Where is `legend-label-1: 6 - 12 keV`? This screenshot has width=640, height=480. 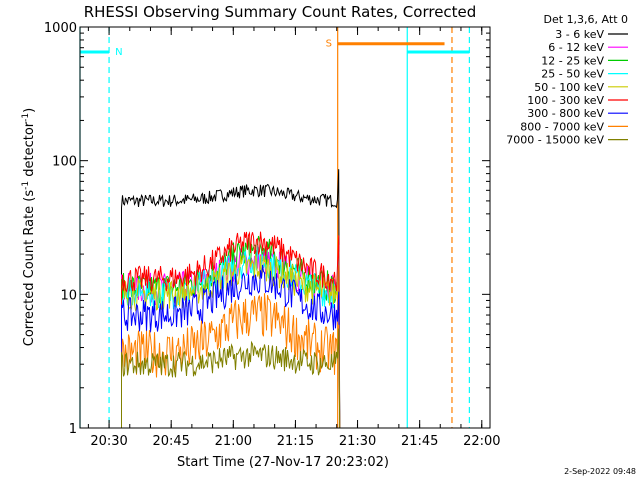
legend-label-1: 6 - 12 keV is located at coordinates (576, 47).